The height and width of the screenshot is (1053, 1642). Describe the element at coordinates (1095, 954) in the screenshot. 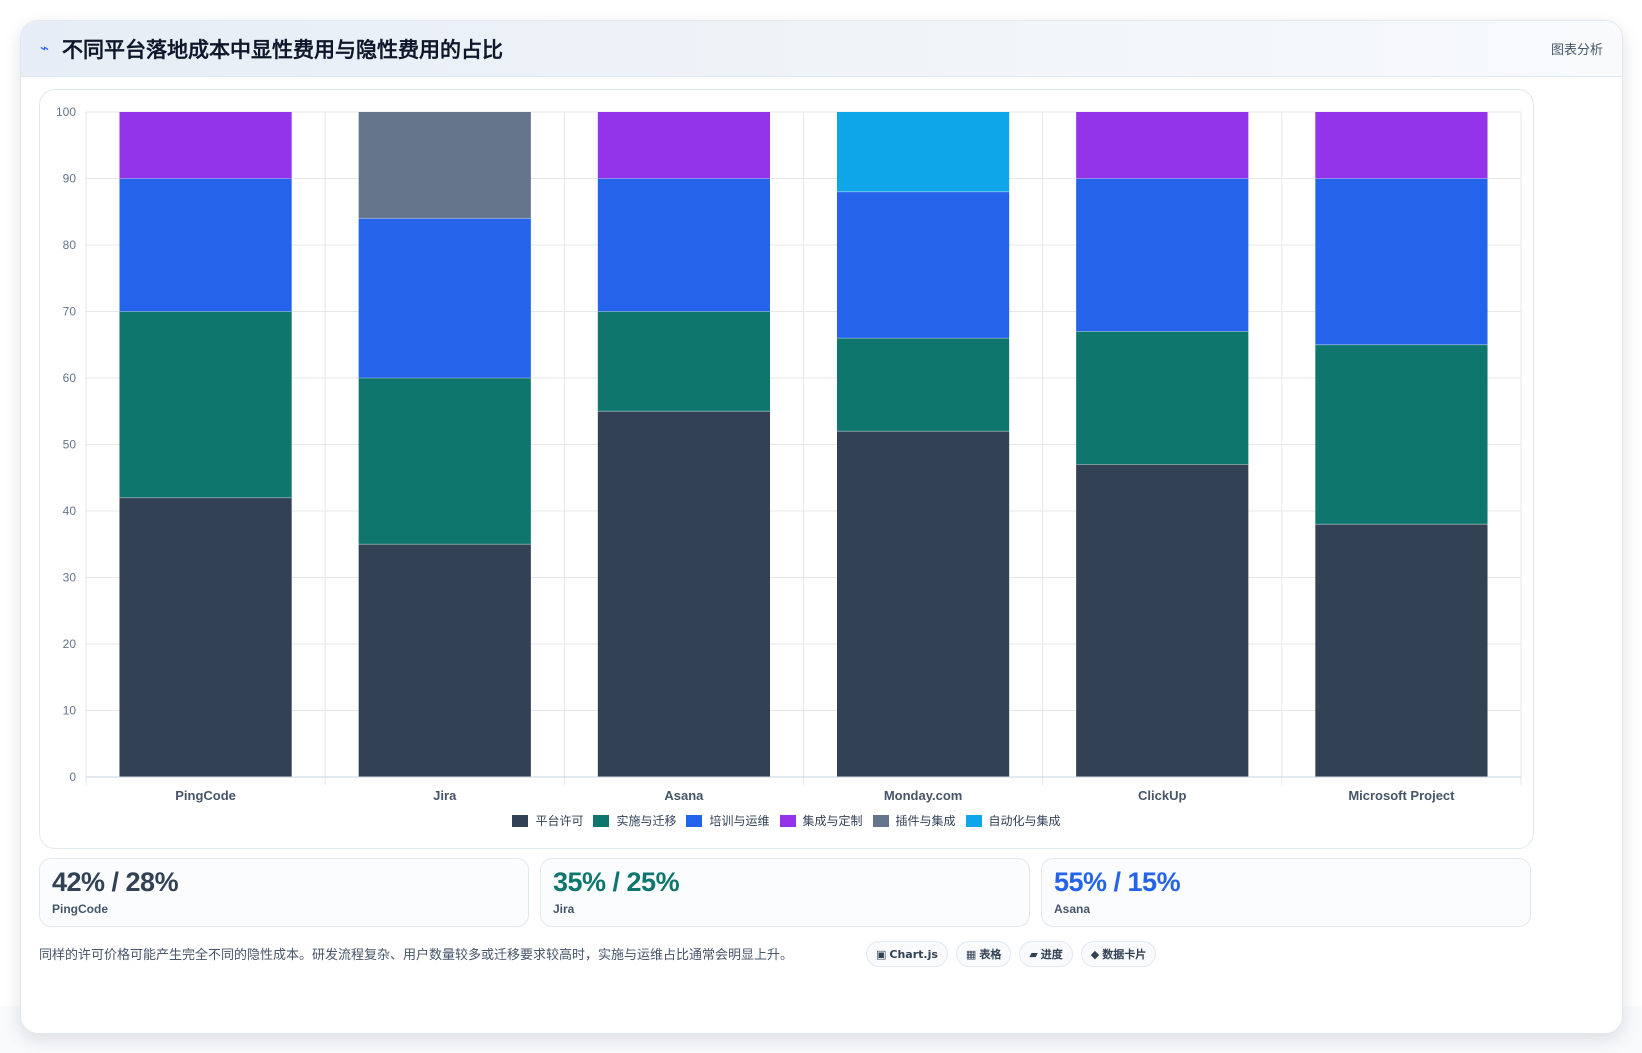

I see `data-card-icon: ◆` at that location.